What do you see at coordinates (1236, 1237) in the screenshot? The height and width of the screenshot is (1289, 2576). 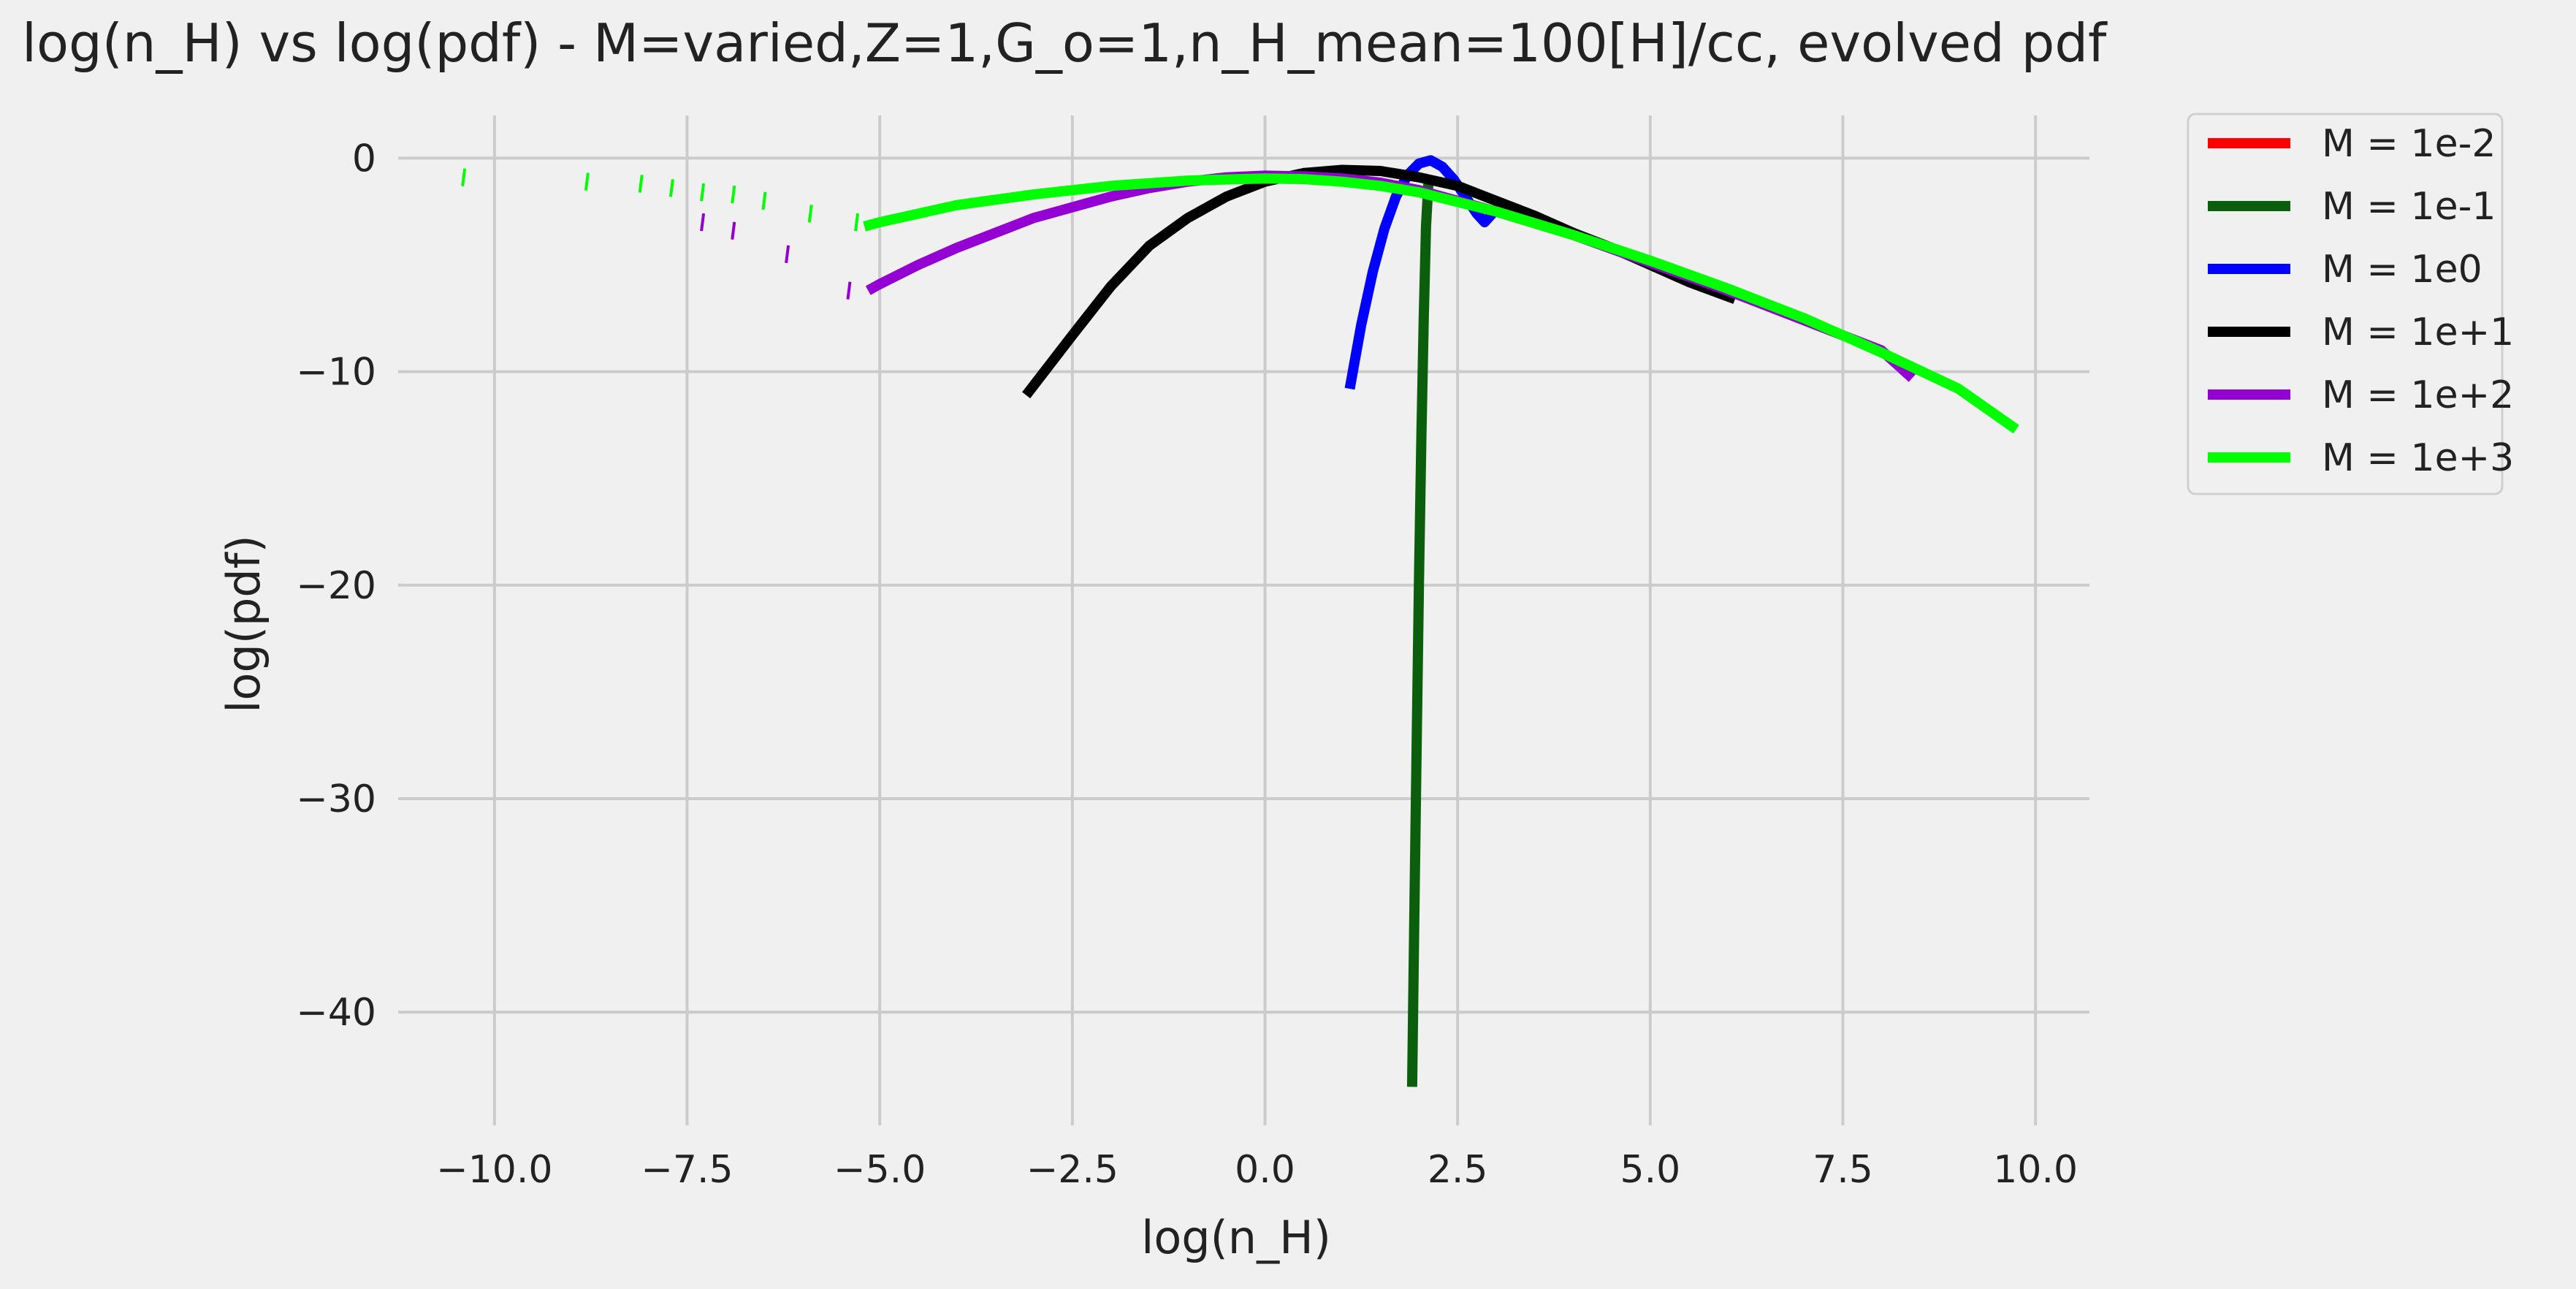 I see `x-axis-label: log(n_H)` at bounding box center [1236, 1237].